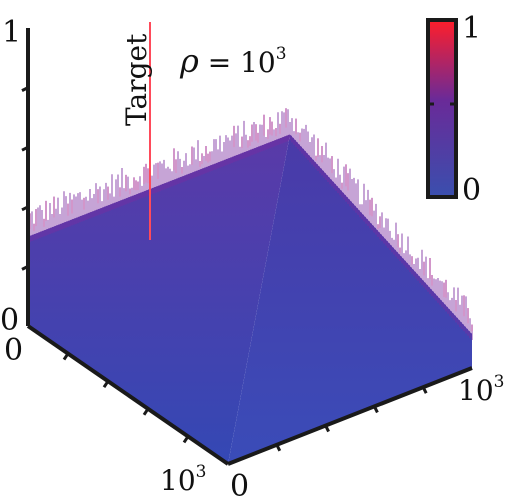 This screenshot has height=500, width=508. I want to click on title-relation: =, so click(219, 62).